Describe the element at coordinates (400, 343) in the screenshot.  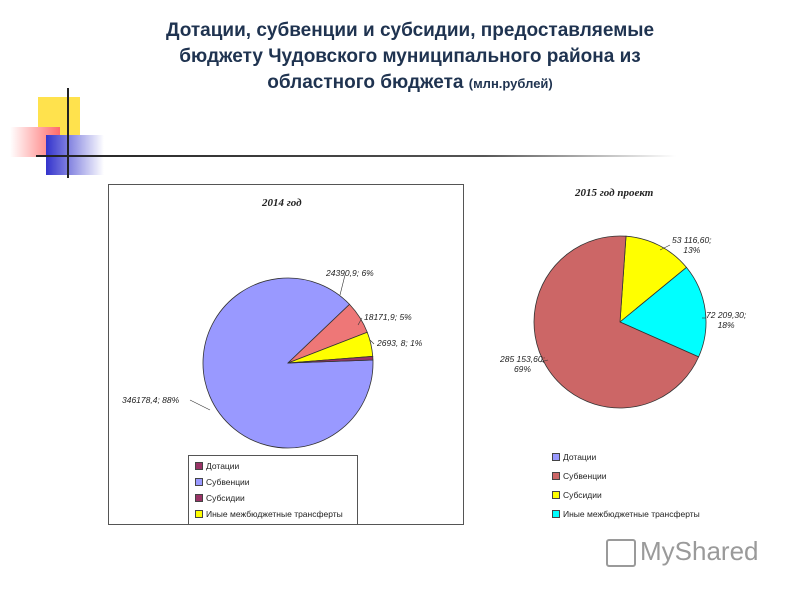
I see `pie-2014-label-dotacii: 2693, 8; 1%` at that location.